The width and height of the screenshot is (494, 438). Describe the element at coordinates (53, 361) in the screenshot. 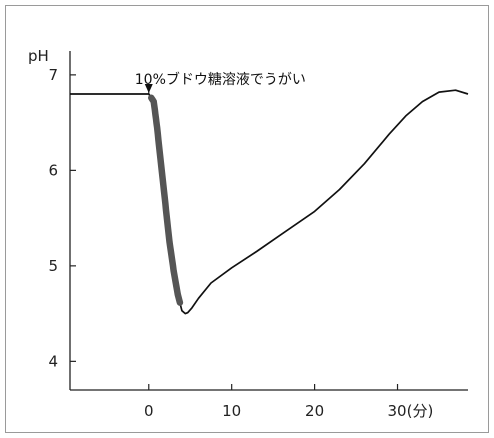

I see `y-tick-label: 4` at that location.